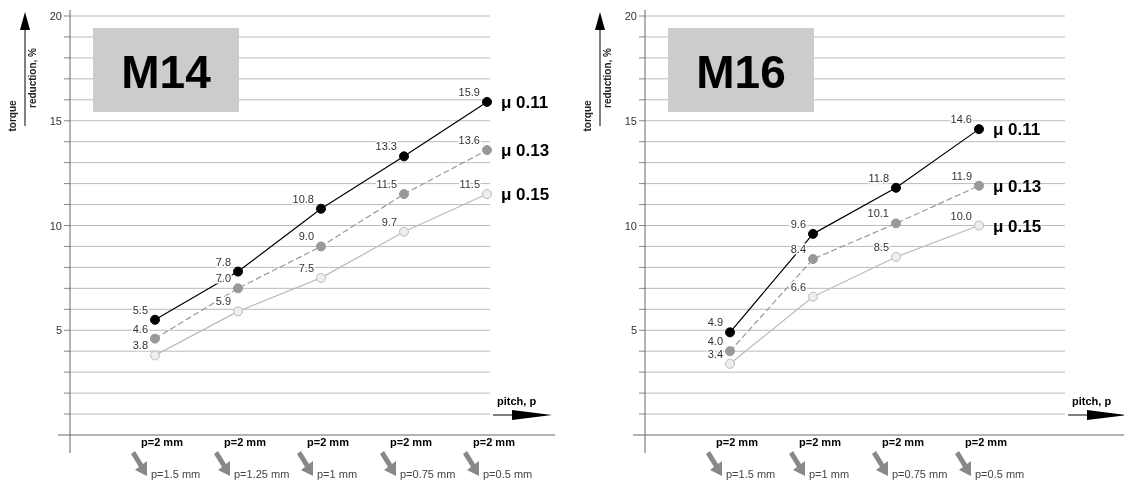 The height and width of the screenshot is (486, 1124). I want to click on data-label: 7.8, so click(223, 261).